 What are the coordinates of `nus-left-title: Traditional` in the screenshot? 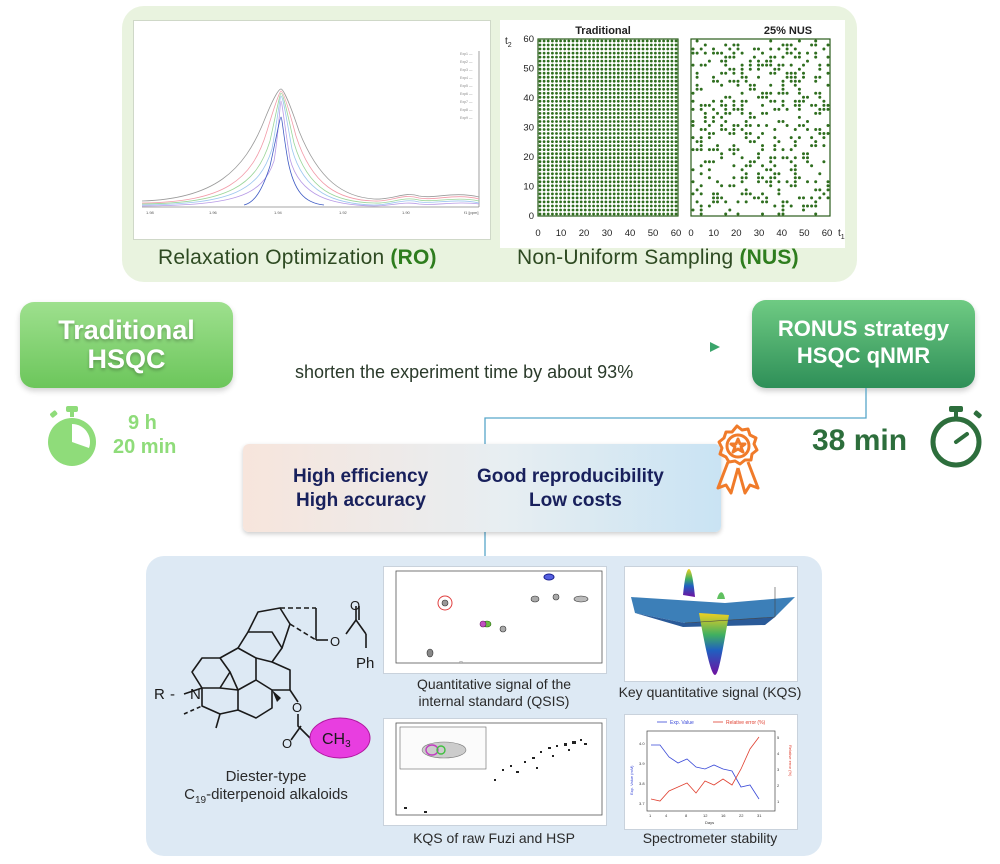 It's located at (603, 31).